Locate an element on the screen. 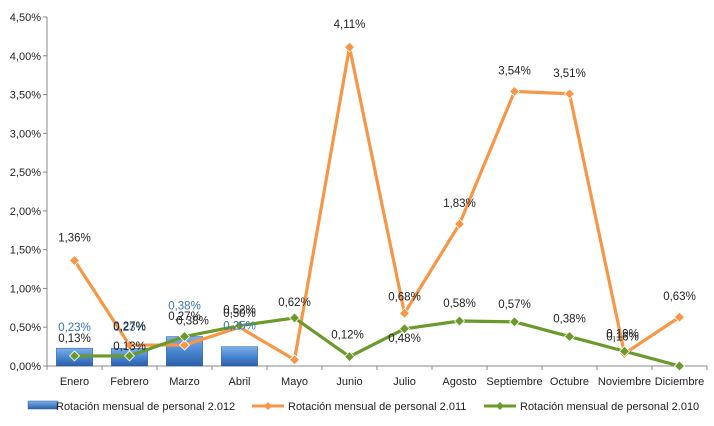 Image resolution: width=714 pixels, height=426 pixels. data-label: 0,68% is located at coordinates (404, 297).